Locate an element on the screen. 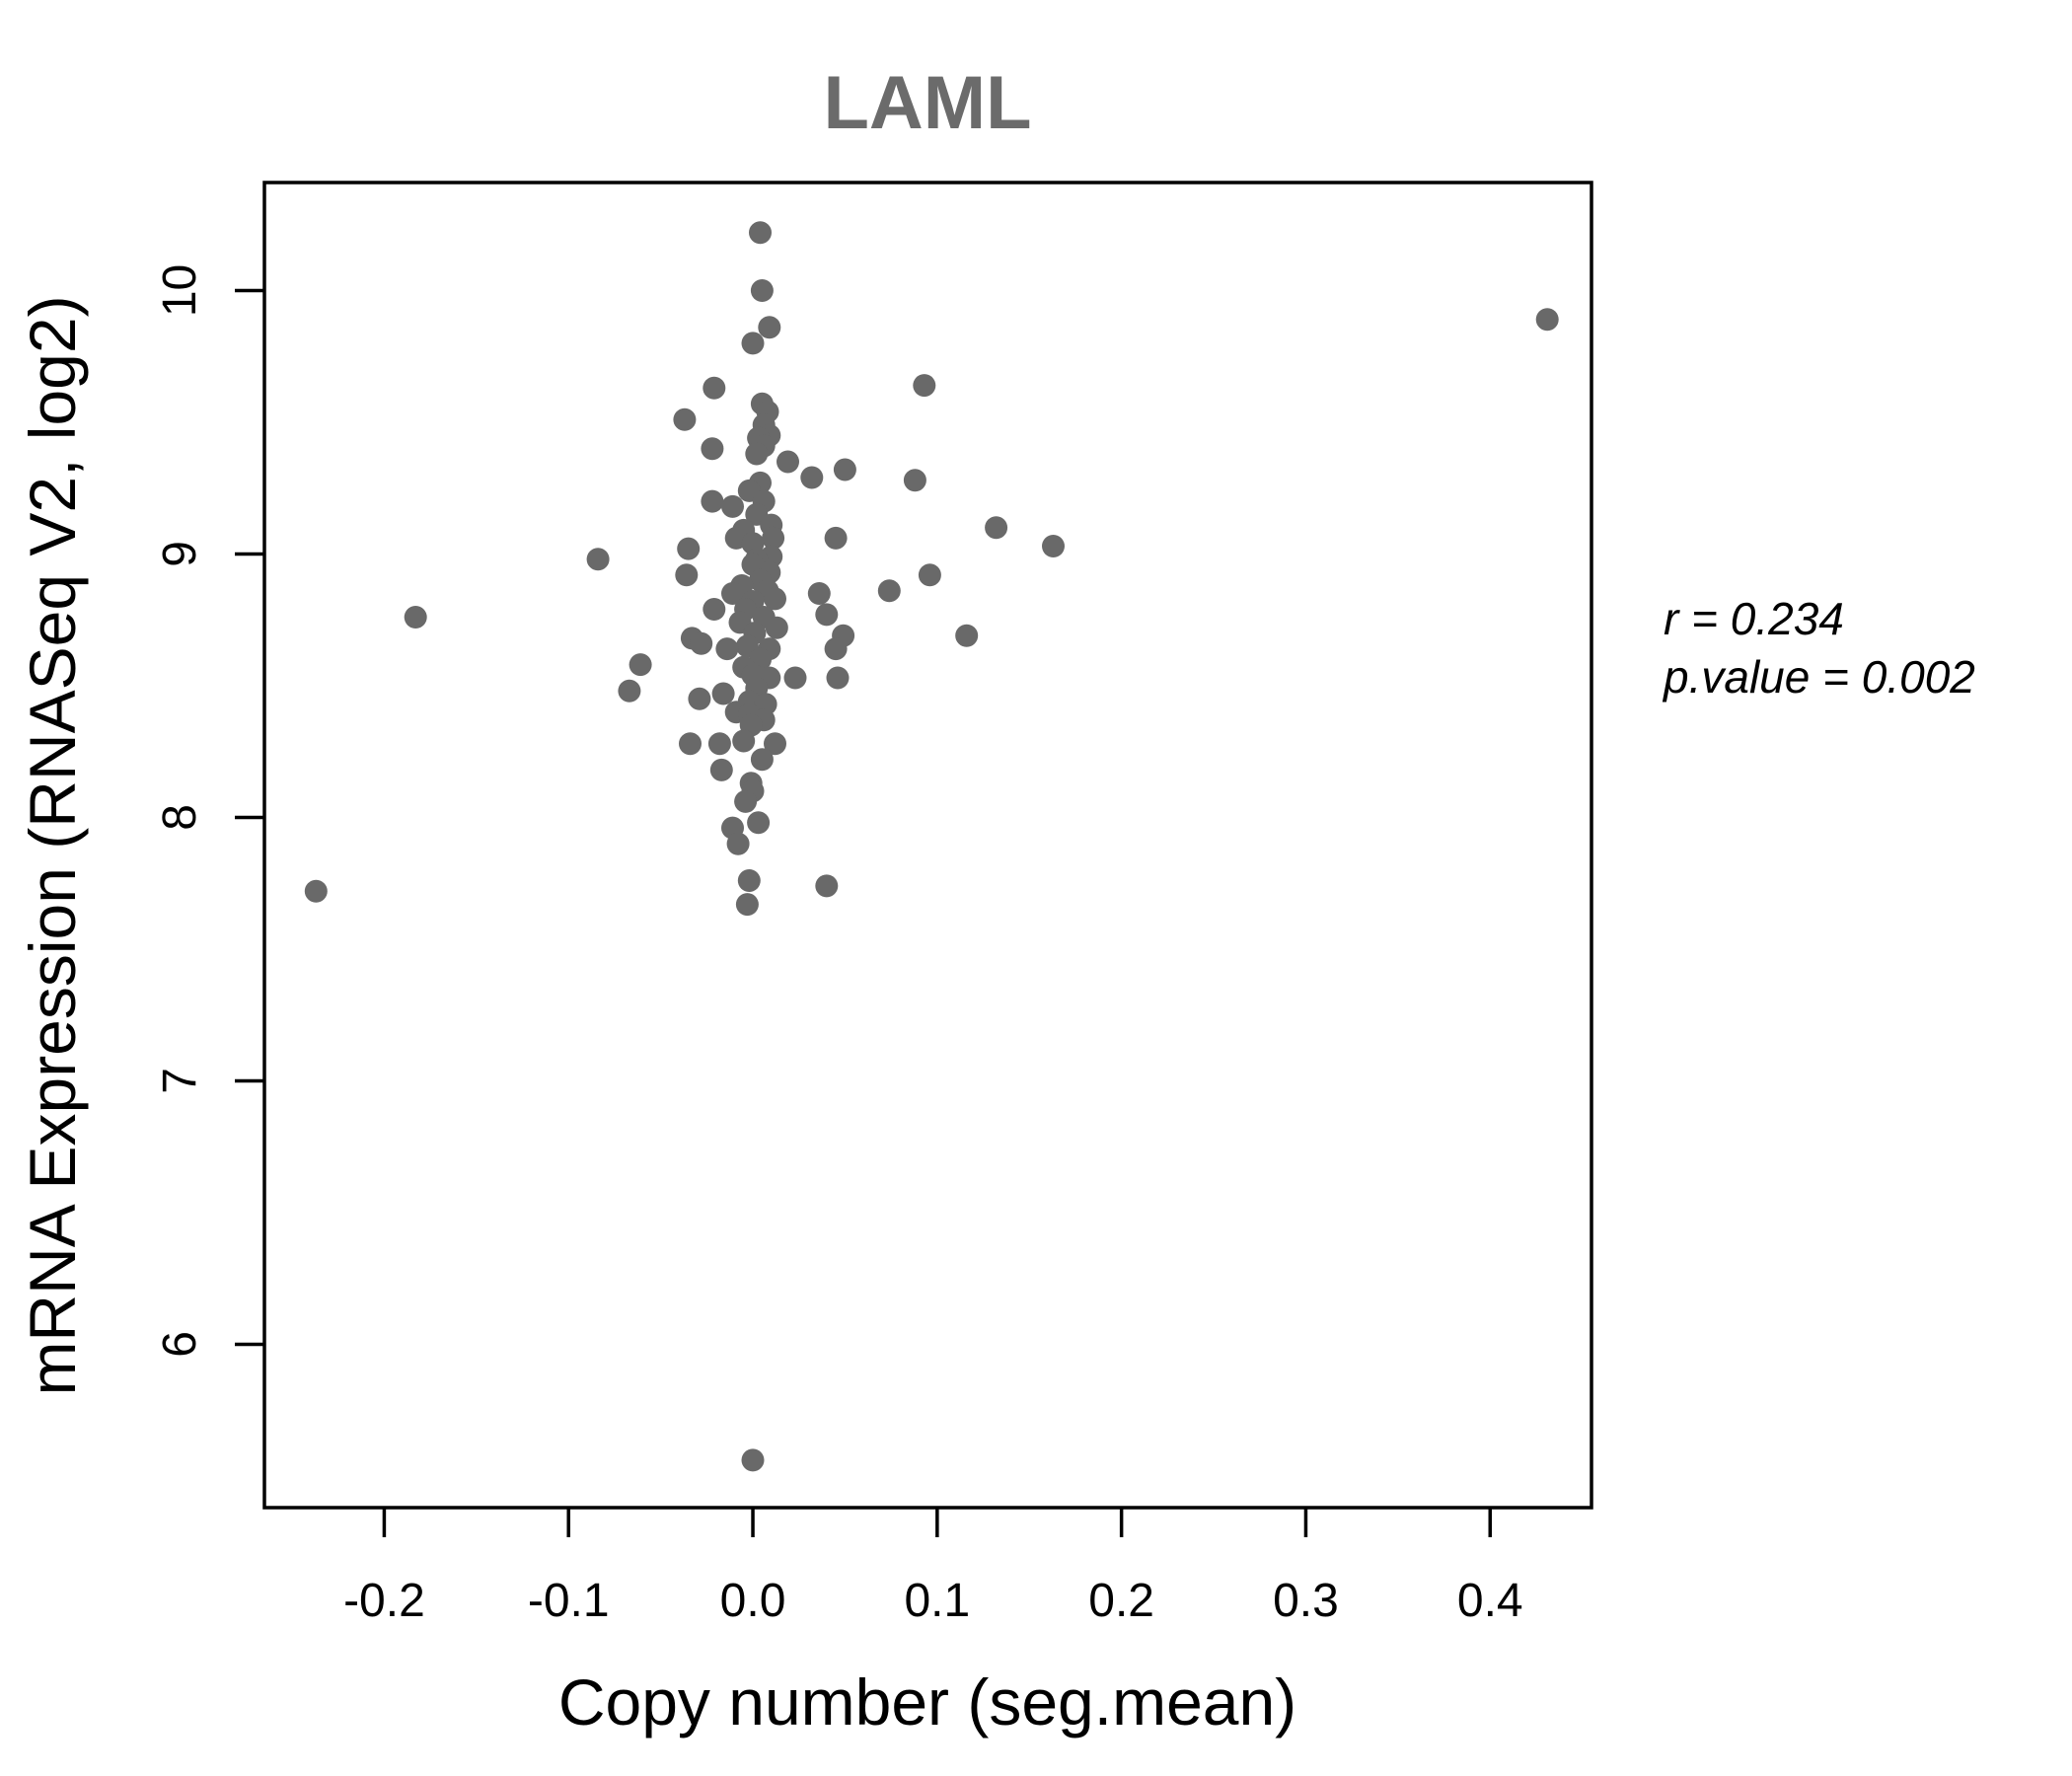 This screenshot has height=1776, width=2072. plot-title: LAML is located at coordinates (927, 103).